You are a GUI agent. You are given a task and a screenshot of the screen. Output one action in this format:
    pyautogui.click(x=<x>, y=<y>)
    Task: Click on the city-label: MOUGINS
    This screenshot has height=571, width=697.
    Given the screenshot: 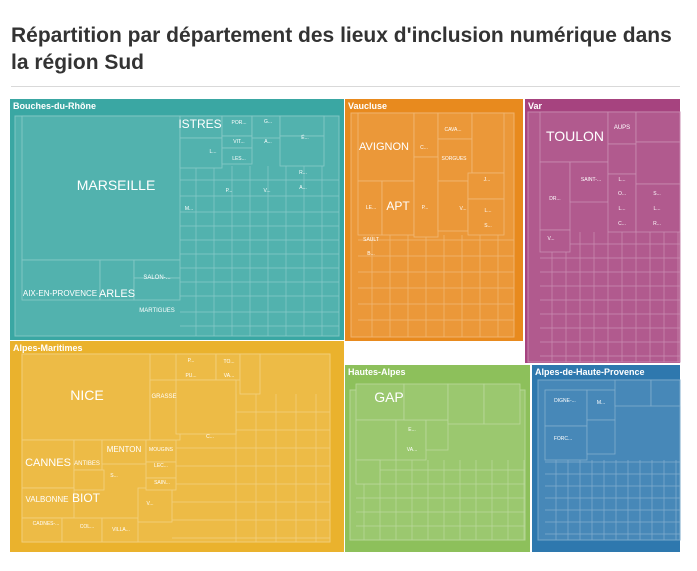 What is the action you would take?
    pyautogui.click(x=161, y=450)
    